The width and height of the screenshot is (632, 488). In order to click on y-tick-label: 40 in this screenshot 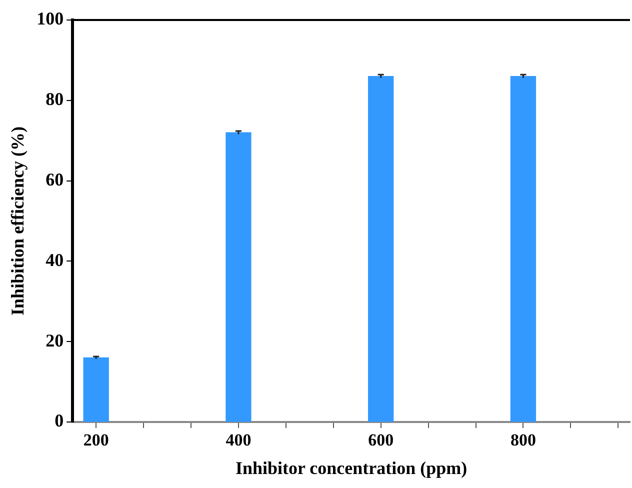, I will do `click(55, 260)`.